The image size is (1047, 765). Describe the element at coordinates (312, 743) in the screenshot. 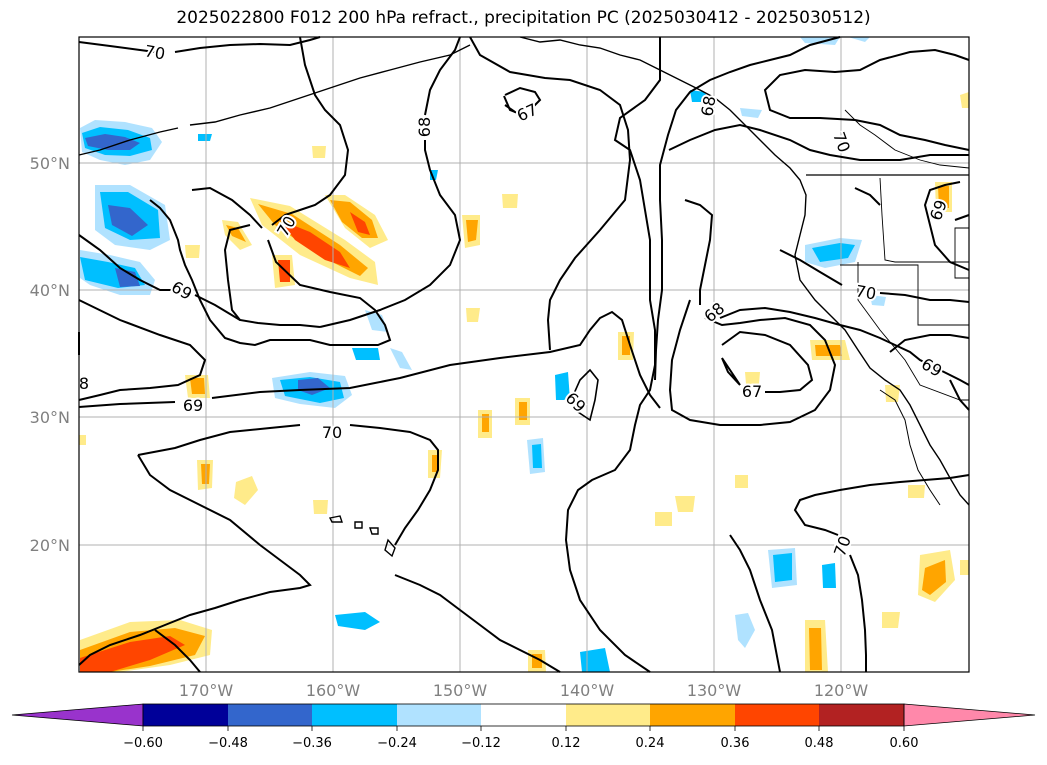

I see `colorbar-tick-label: −0.36` at that location.